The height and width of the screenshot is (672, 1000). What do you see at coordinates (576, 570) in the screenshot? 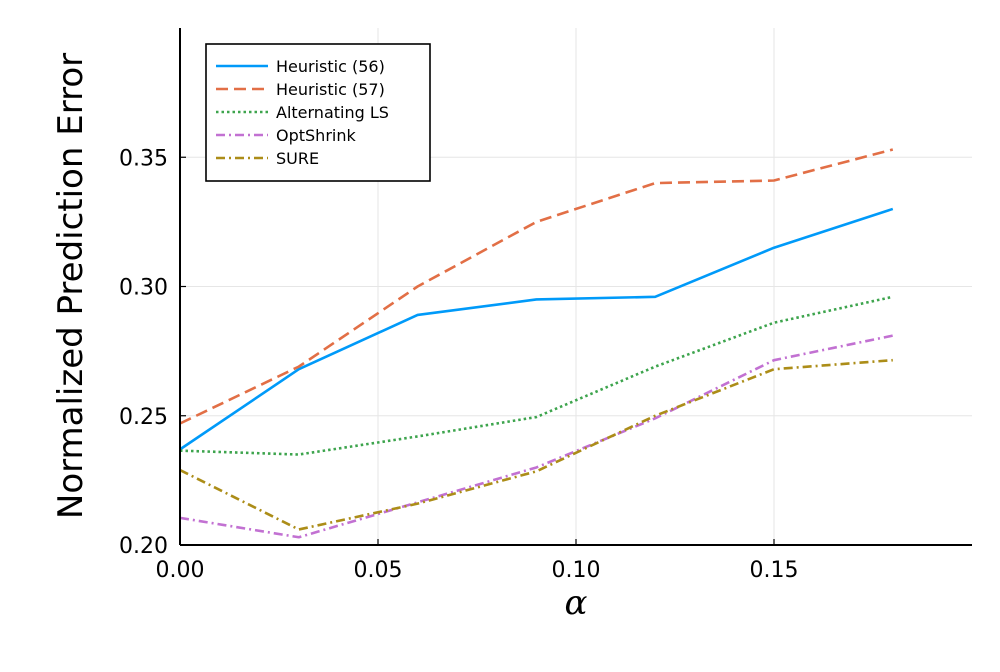
I see `x-tick-label: 0.10` at bounding box center [576, 570].